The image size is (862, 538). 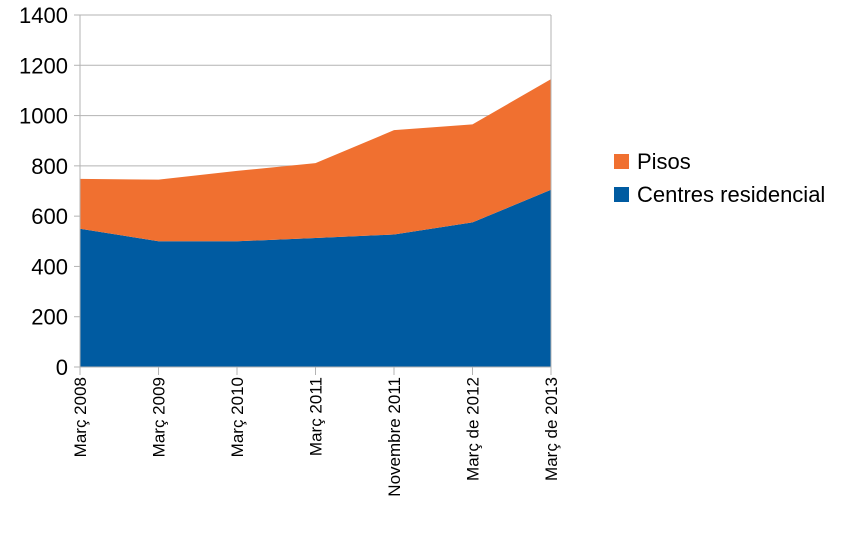 What do you see at coordinates (43, 116) in the screenshot?
I see `y-tick-label: 1000` at bounding box center [43, 116].